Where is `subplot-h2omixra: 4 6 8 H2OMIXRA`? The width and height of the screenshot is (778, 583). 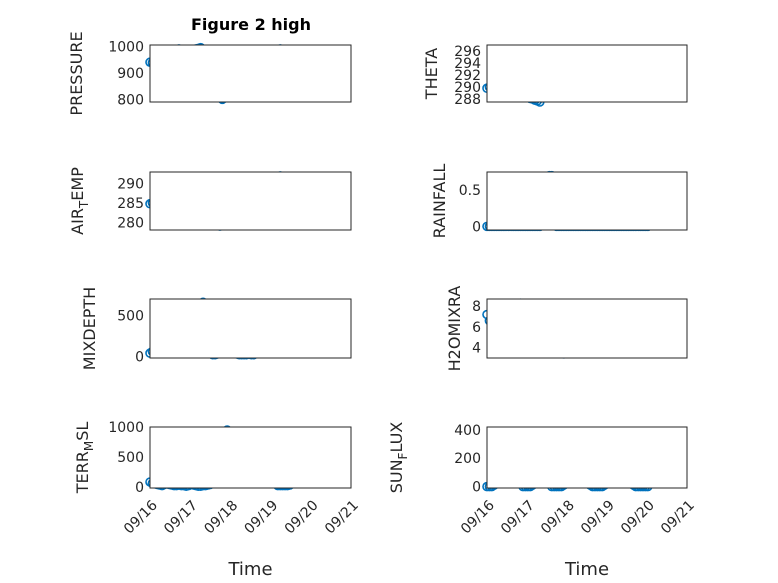
subplot-h2omixra: 4 6 8 H2OMIXRA is located at coordinates (566, 329).